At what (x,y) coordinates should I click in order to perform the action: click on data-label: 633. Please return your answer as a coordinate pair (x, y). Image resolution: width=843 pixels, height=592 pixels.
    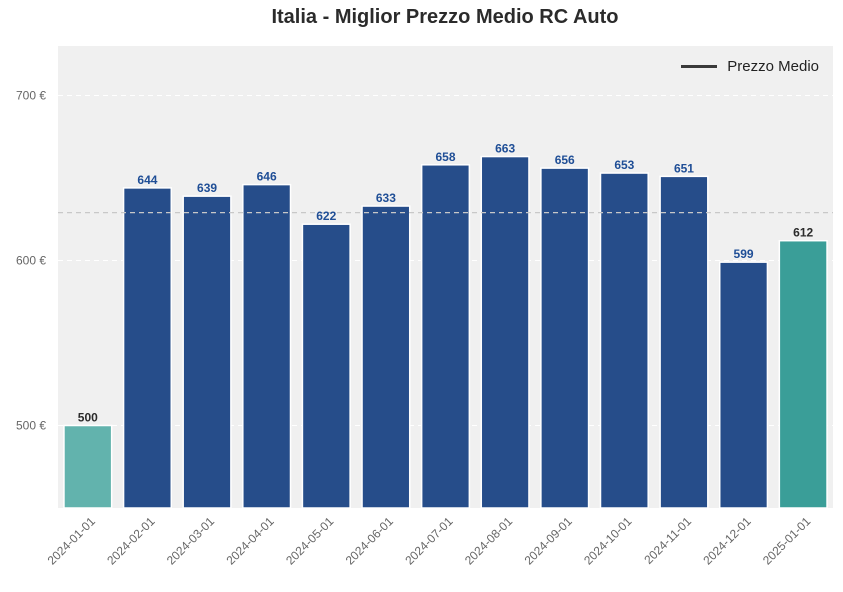
    Looking at the image, I should click on (386, 198).